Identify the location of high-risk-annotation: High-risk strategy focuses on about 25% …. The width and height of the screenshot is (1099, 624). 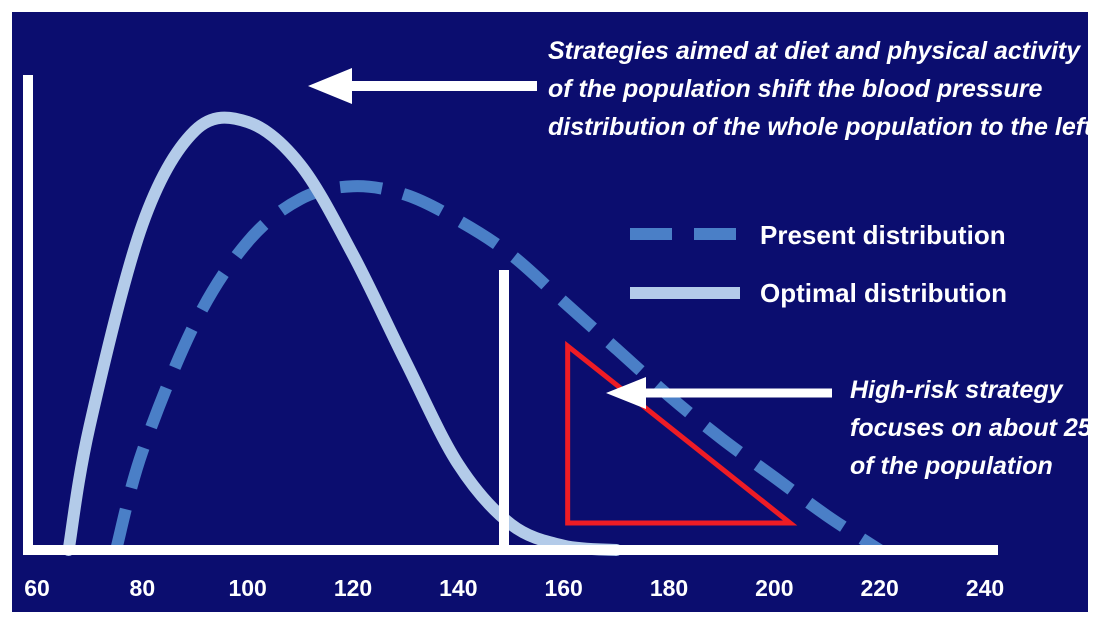
(974, 428).